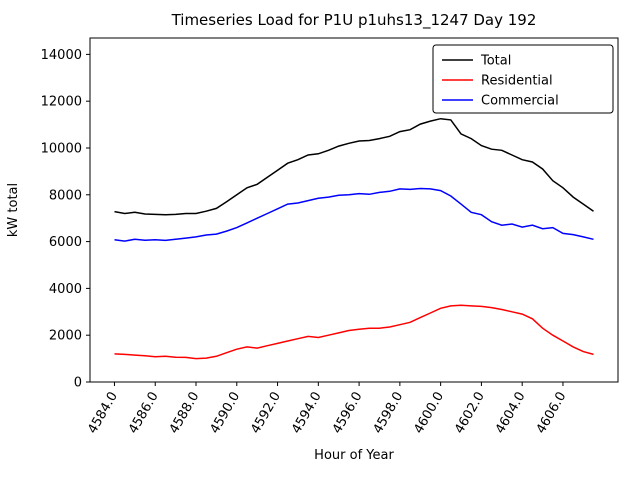 The image size is (640, 480). I want to click on y-tick-label: 4000, so click(65, 289).